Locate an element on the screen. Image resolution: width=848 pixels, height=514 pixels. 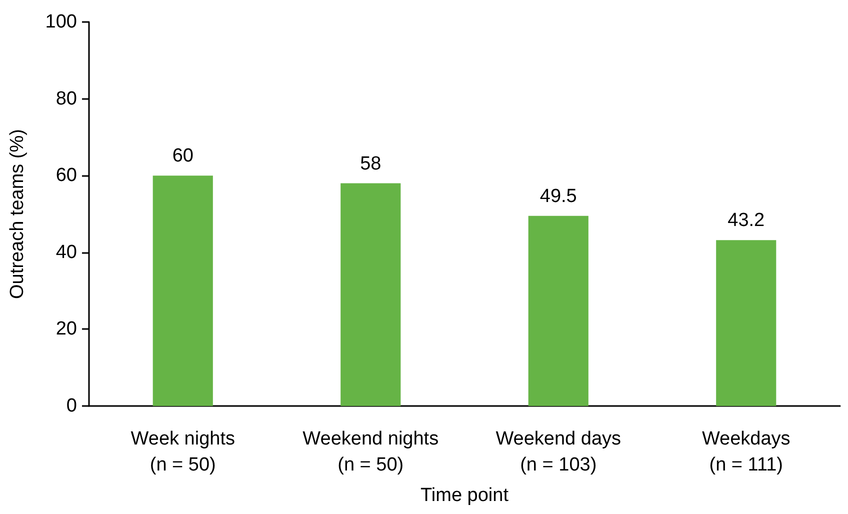
y-tick-label: 100 is located at coordinates (61, 22).